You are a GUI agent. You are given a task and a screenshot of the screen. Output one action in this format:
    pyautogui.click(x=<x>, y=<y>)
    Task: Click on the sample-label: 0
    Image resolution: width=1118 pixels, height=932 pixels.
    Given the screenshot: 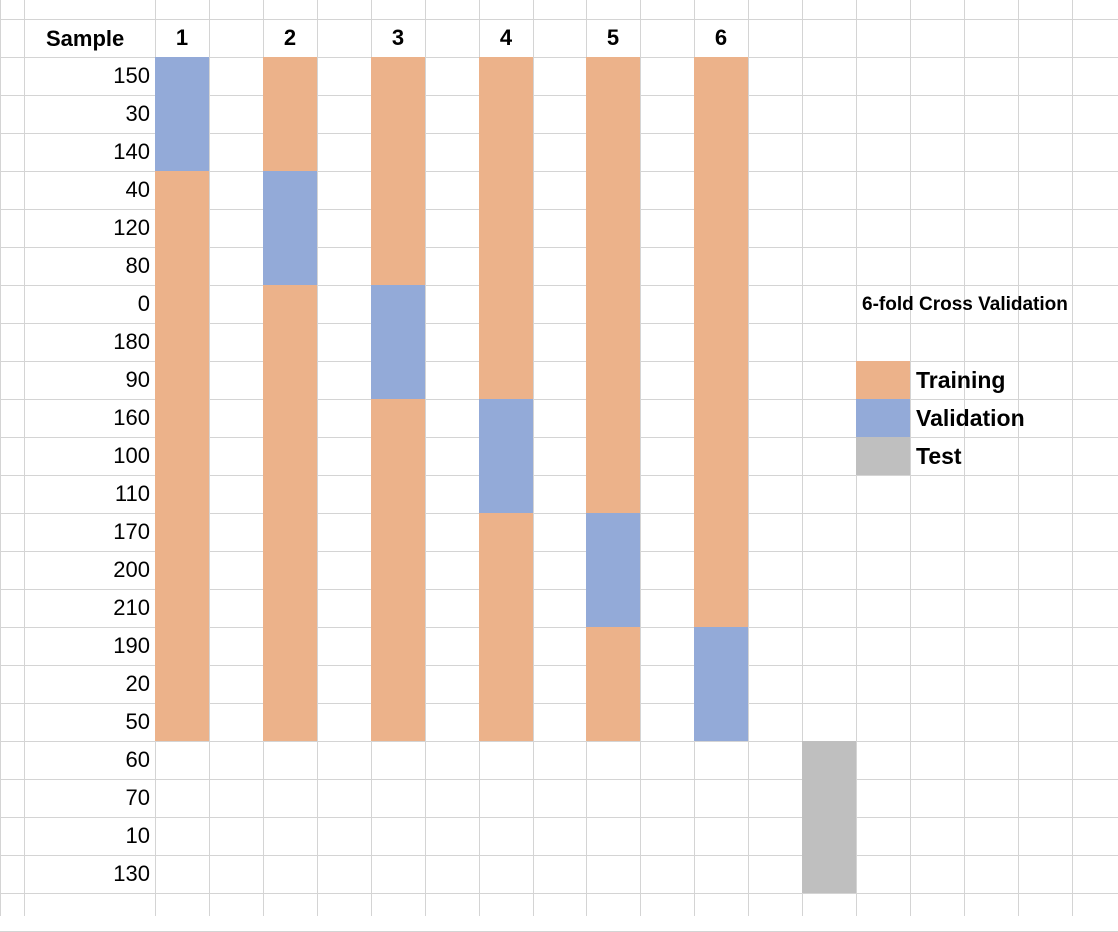 What is the action you would take?
    pyautogui.click(x=143, y=303)
    